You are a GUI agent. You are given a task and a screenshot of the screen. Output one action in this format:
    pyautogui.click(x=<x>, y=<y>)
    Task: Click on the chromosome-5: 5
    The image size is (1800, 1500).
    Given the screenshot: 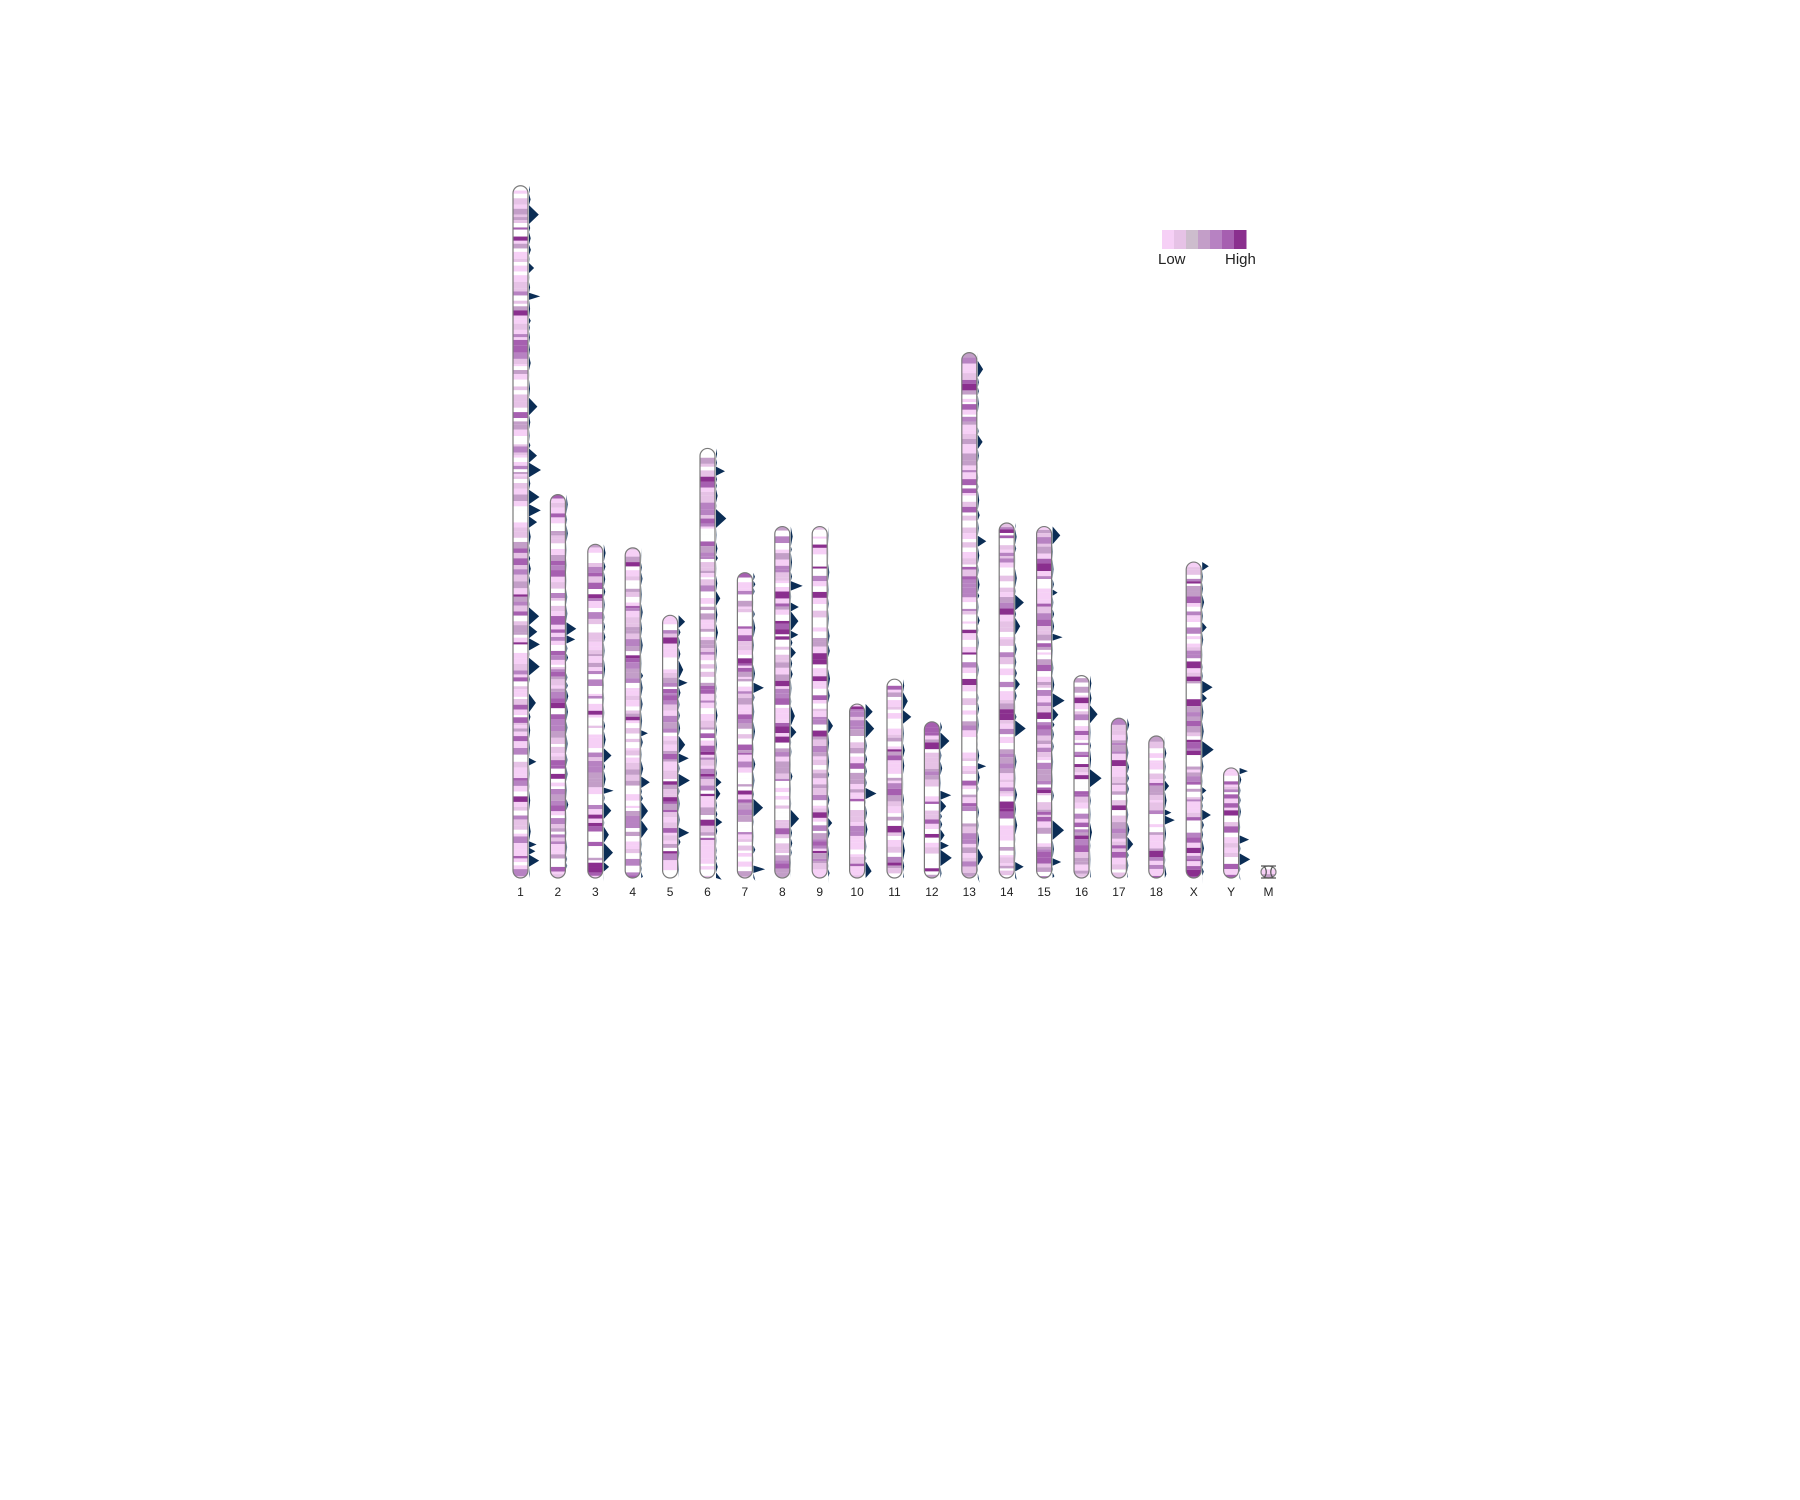 What is the action you would take?
    pyautogui.click(x=675, y=756)
    